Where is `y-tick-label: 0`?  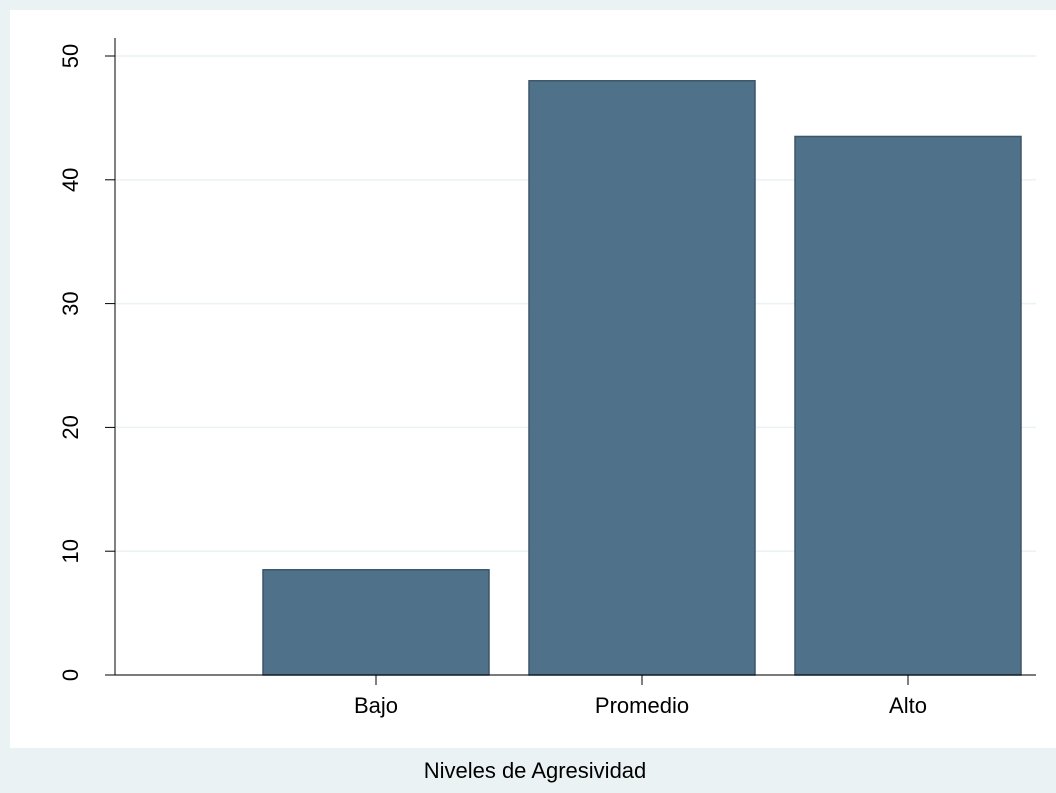 y-tick-label: 0 is located at coordinates (70, 675).